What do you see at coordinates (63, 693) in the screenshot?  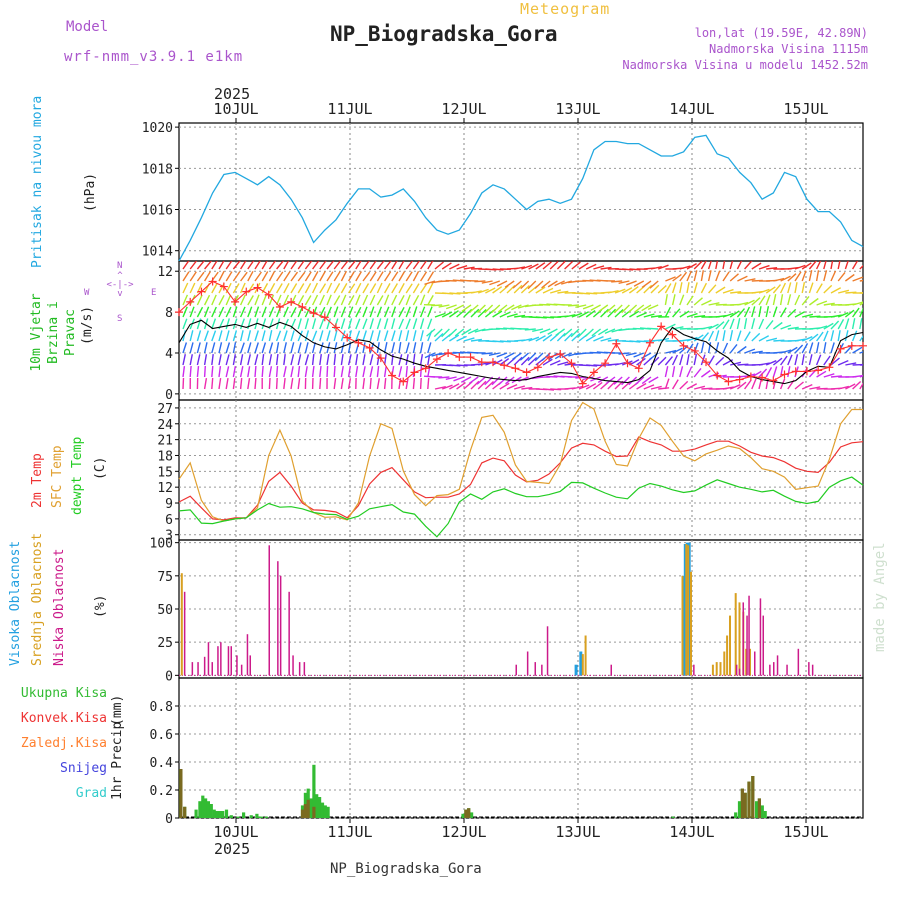 I see `precip-legend-total: Ukupna Kisa` at bounding box center [63, 693].